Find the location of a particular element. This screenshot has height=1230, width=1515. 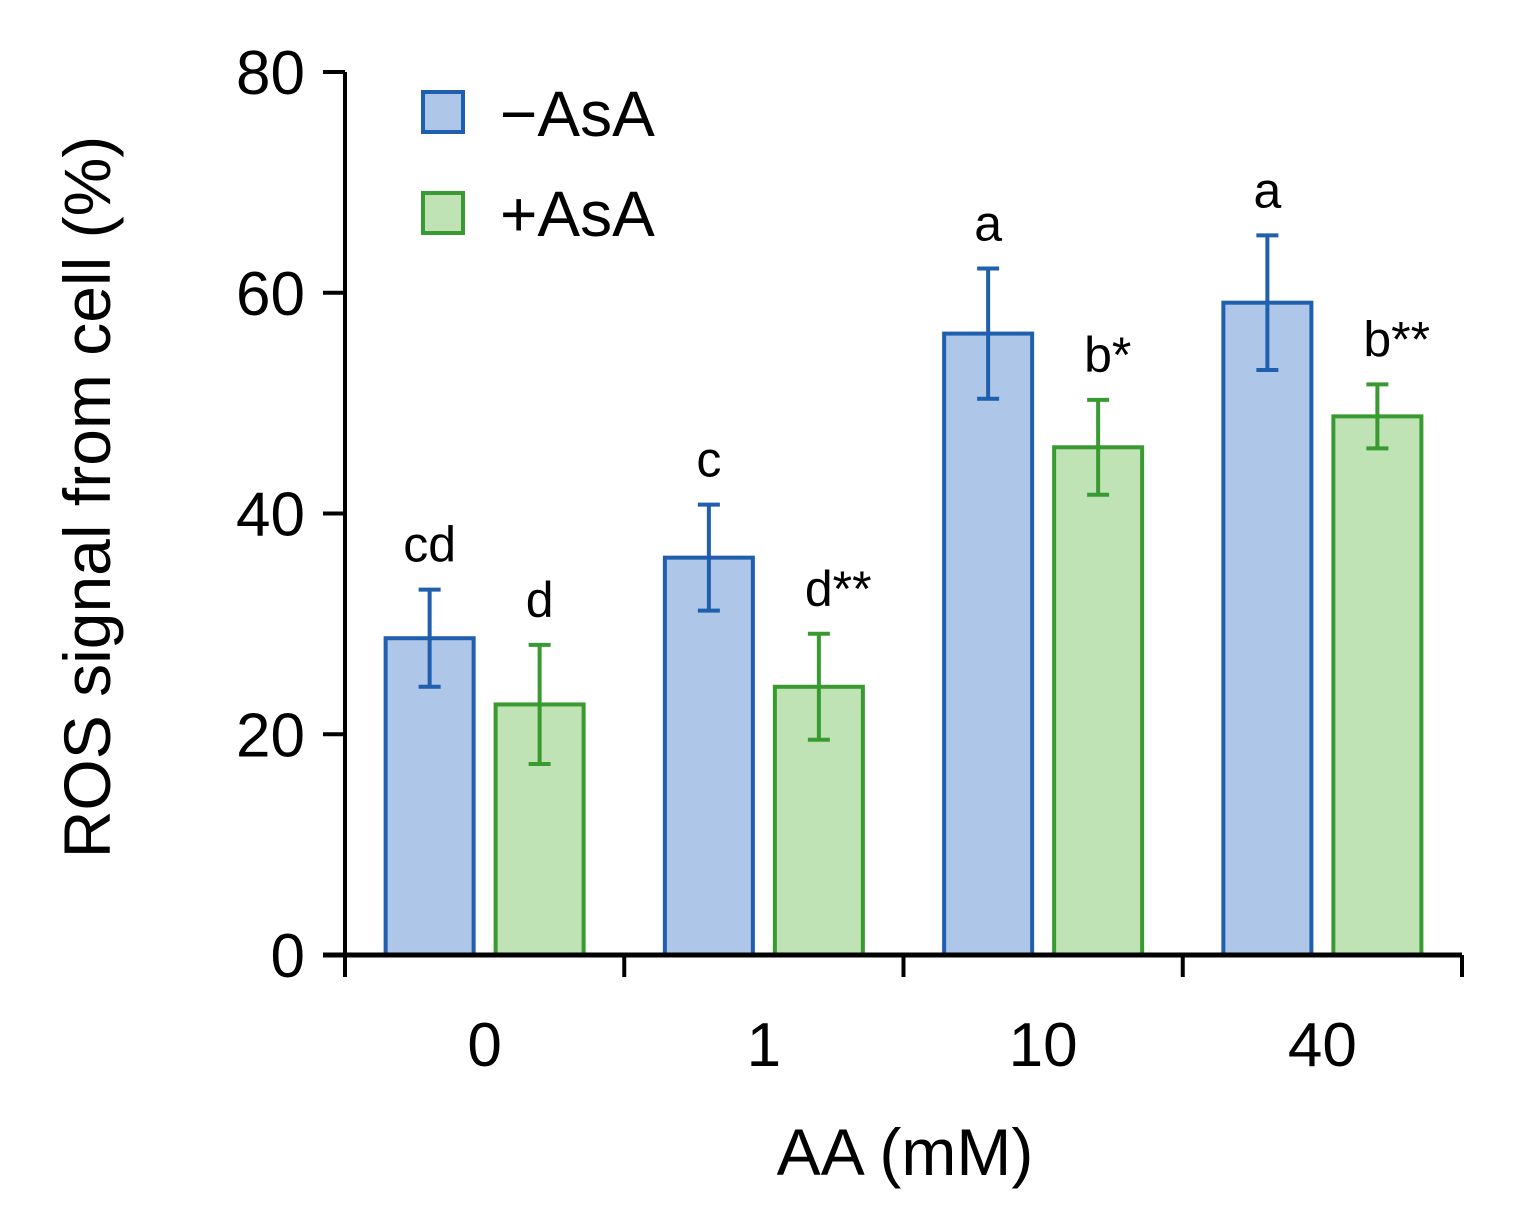

legend-swatch-minus-asa is located at coordinates (443, 112).